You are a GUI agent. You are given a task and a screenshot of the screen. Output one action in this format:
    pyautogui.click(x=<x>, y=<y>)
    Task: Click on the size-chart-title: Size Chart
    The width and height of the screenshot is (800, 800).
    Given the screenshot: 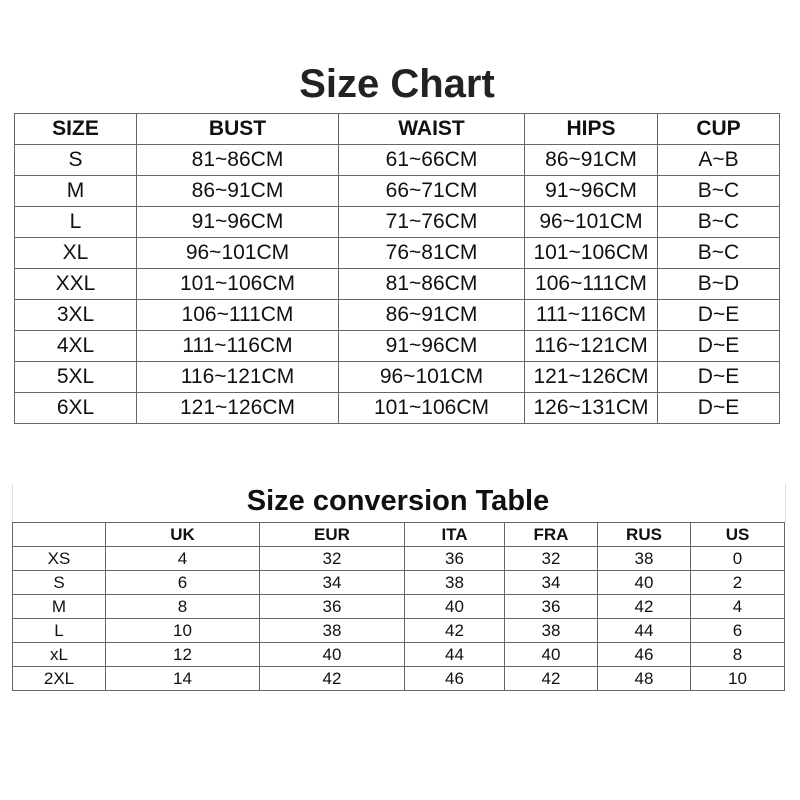 What is the action you would take?
    pyautogui.click(x=397, y=84)
    